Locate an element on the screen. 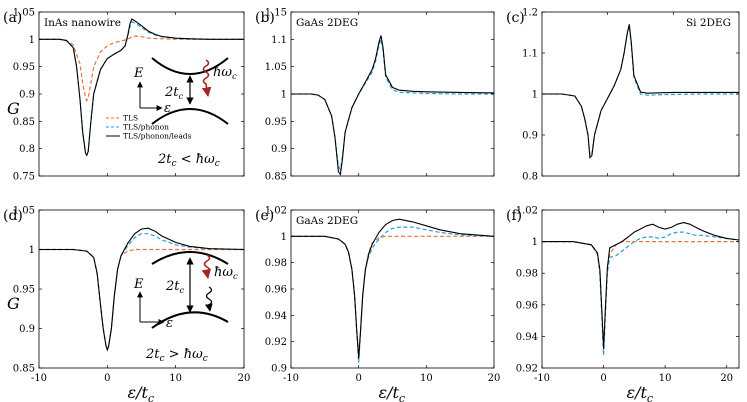 Image resolution: width=747 pixels, height=402 pixels. y-tick-label: 0.98 is located at coordinates (276, 263).